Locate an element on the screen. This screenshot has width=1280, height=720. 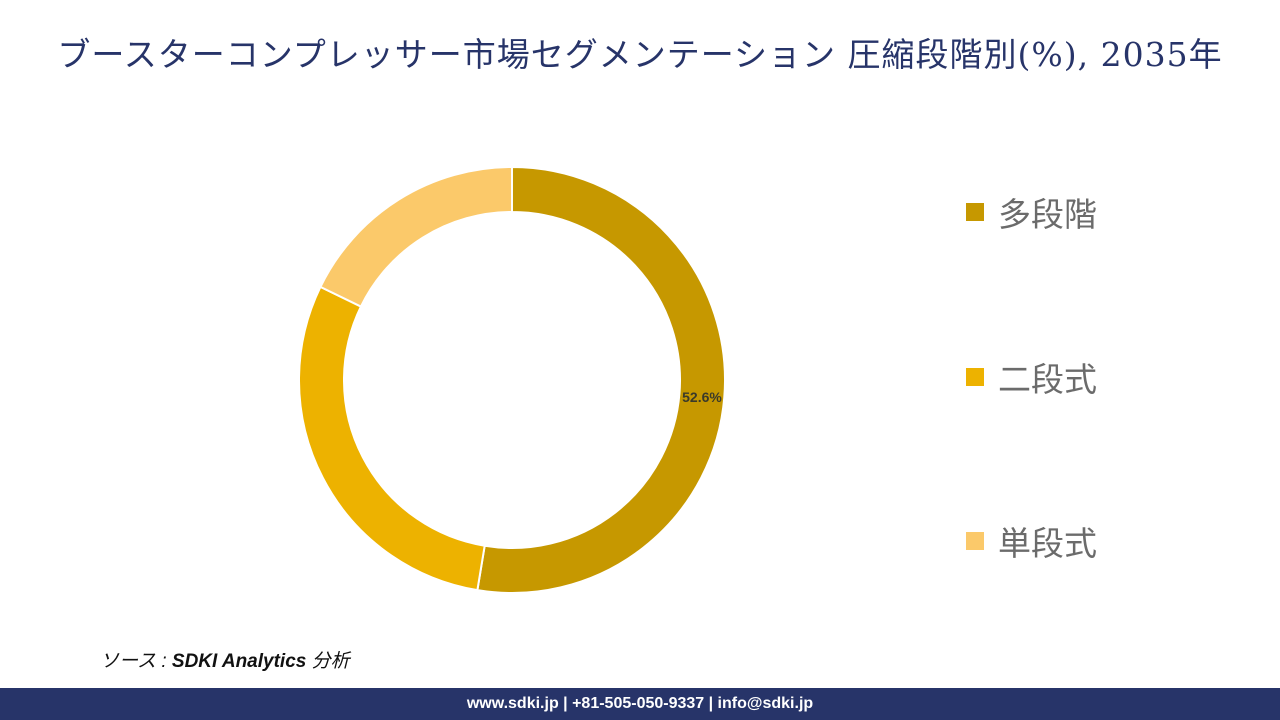
chart-title: ブースターコンプレッサー市場セグメンテーション 圧縮段階別(%), 2035年 is located at coordinates (640, 54).